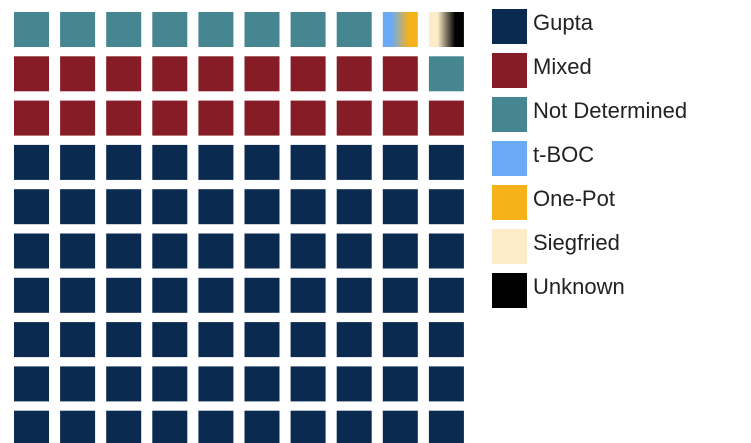 This screenshot has width=751, height=443. I want to click on legend-item-siegfried: Siegfried, so click(589, 251).